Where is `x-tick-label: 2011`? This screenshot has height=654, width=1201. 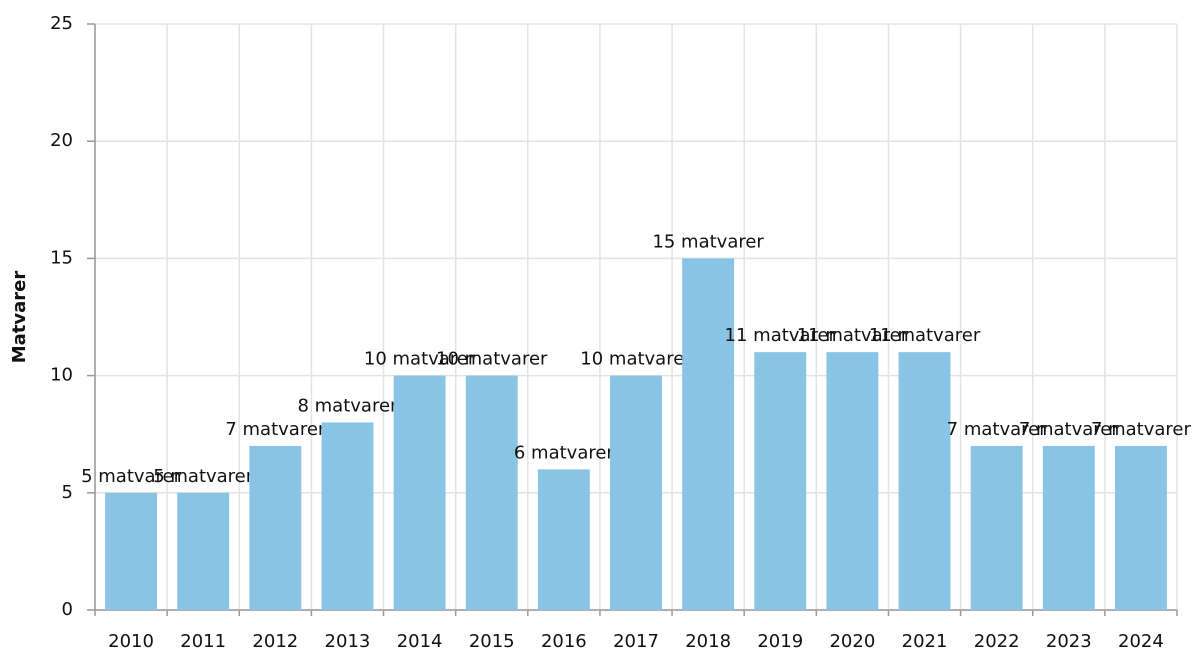
x-tick-label: 2011 is located at coordinates (203, 641).